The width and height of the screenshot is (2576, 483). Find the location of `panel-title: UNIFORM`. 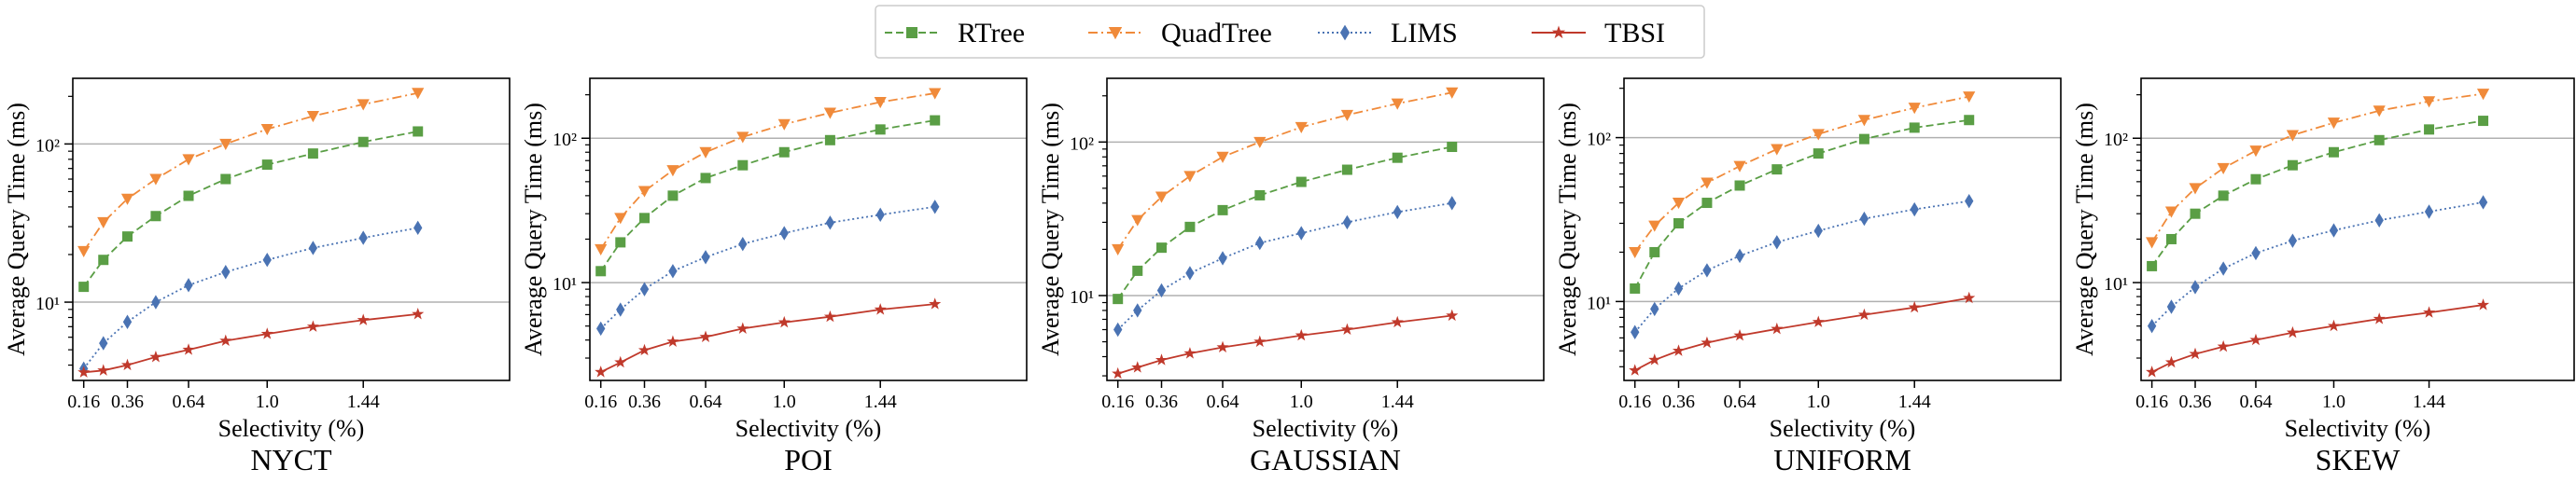

panel-title: UNIFORM is located at coordinates (1842, 460).